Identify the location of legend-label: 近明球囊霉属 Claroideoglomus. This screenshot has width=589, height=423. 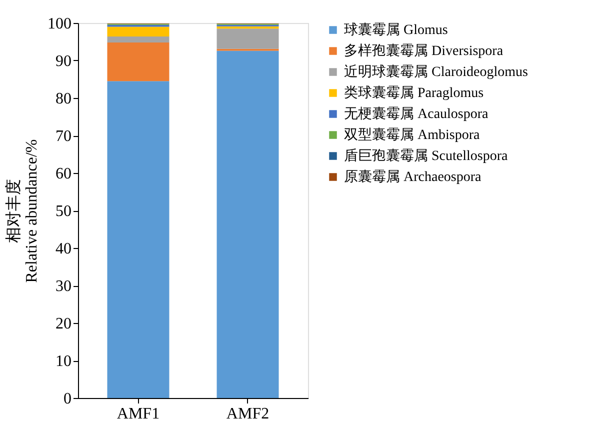
(436, 72).